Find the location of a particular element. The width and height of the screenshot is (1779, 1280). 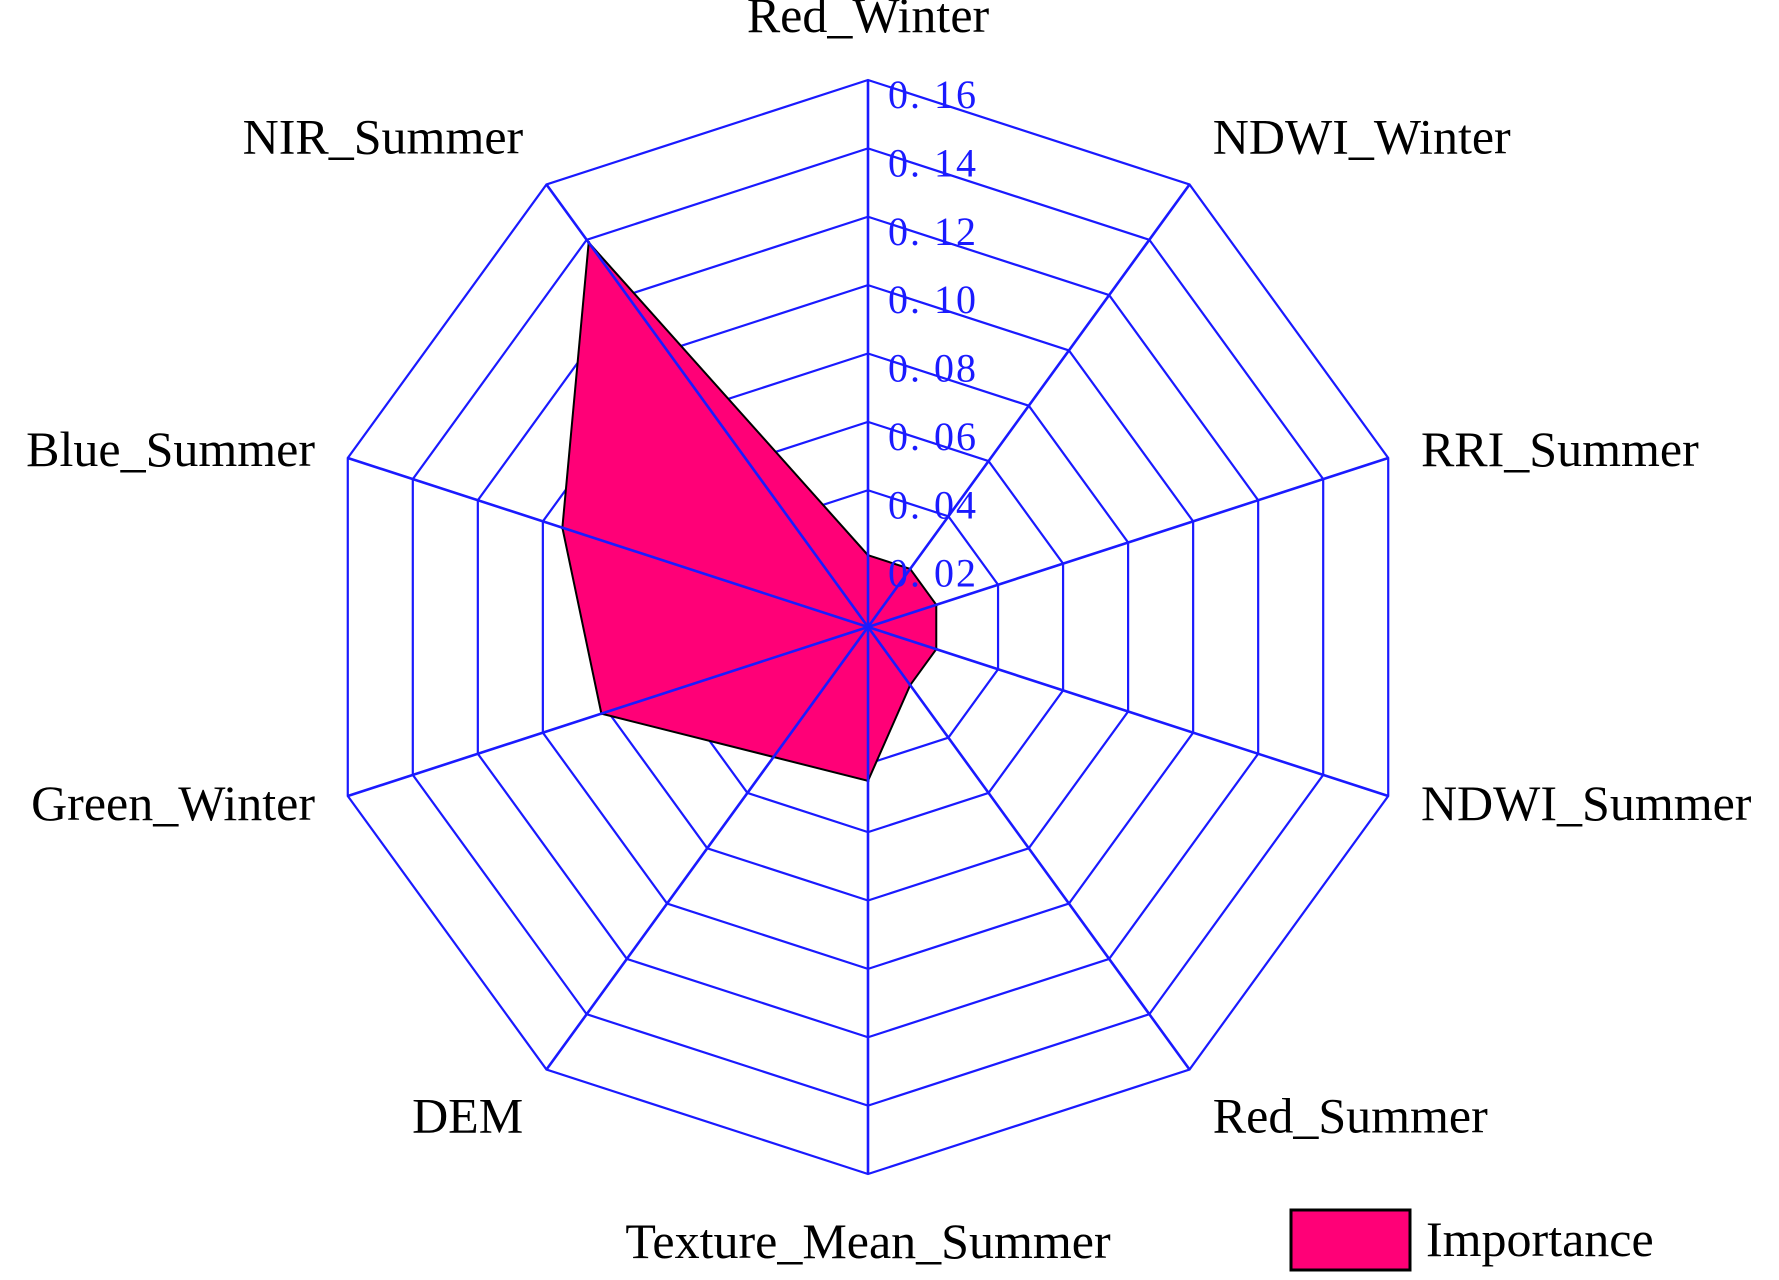

radial-tick-labels: 0. 02 0. 04 0. 06 0. 08 0. 10 0. 12 0. 14 0. 16 is located at coordinates (933, 334).